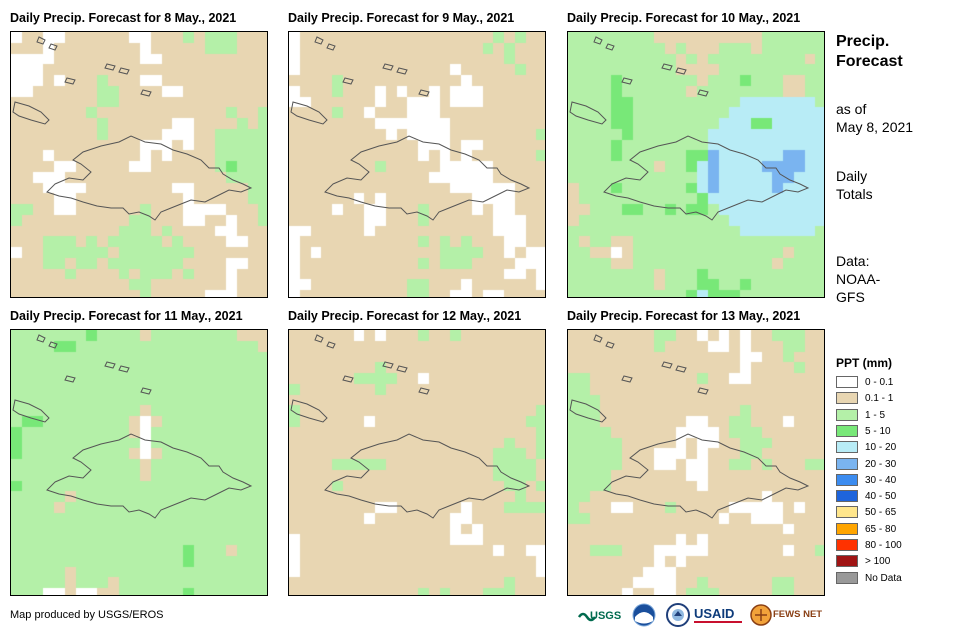 The image size is (970, 635). I want to click on as-of-line2: May 8, 2021, so click(875, 127).